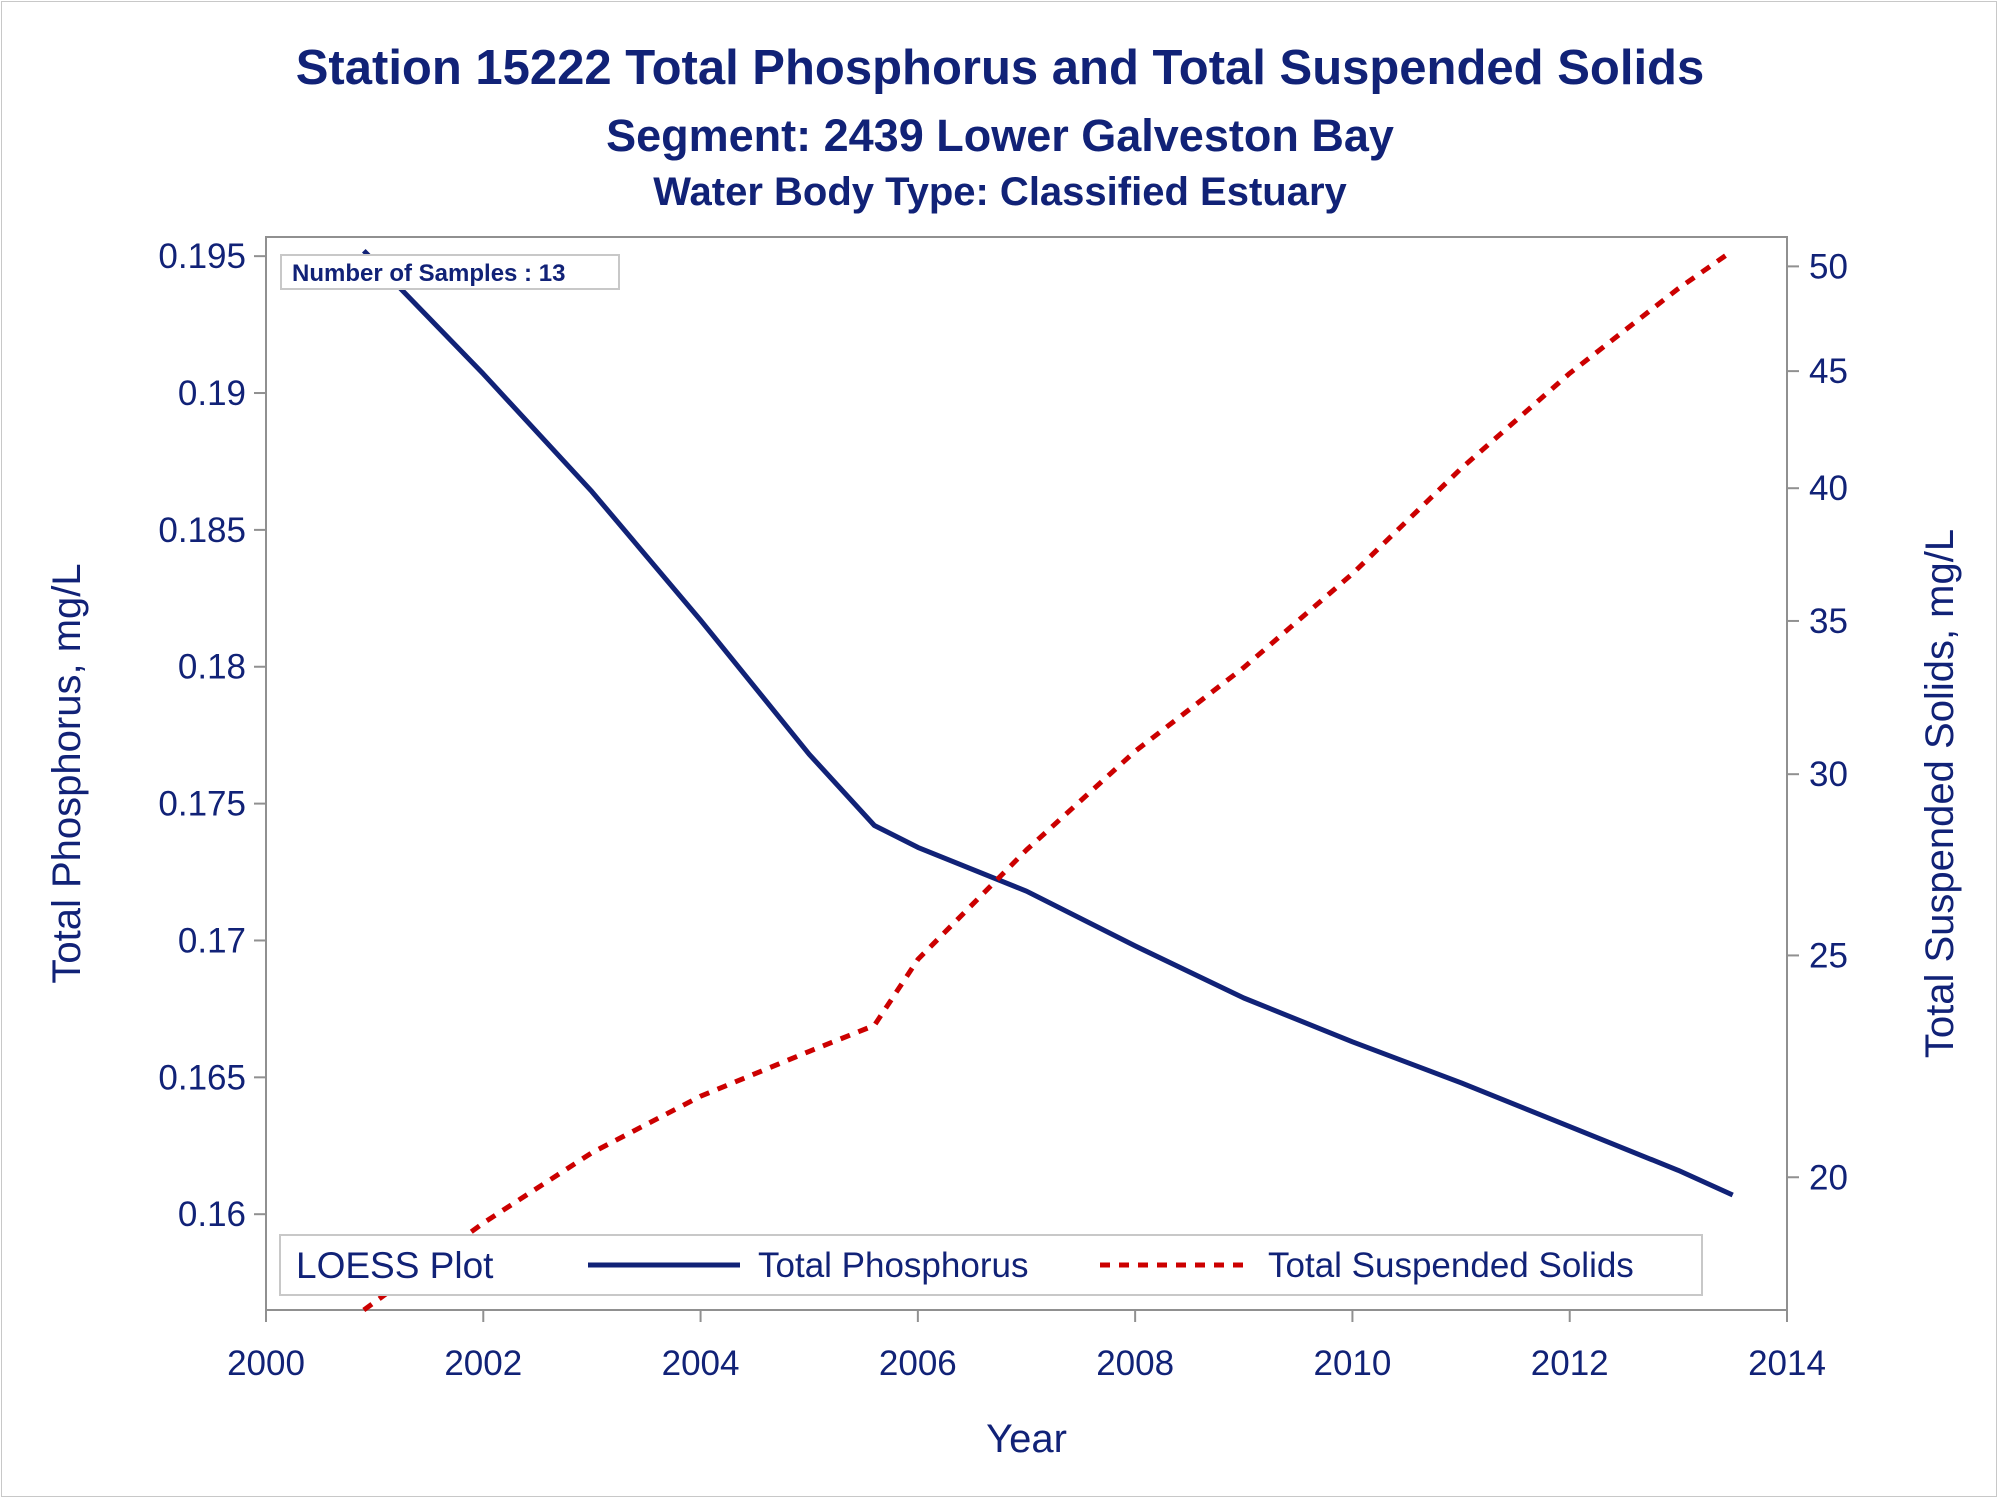 The width and height of the screenshot is (2000, 1500). What do you see at coordinates (428, 273) in the screenshot?
I see `sample-count-label: Number of Samples : 13` at bounding box center [428, 273].